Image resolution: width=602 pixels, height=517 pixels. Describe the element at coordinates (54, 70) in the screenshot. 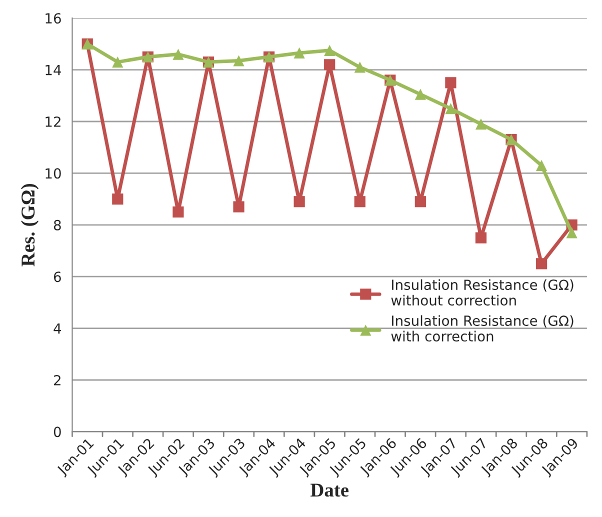

I see `y-tick-label: 14` at that location.